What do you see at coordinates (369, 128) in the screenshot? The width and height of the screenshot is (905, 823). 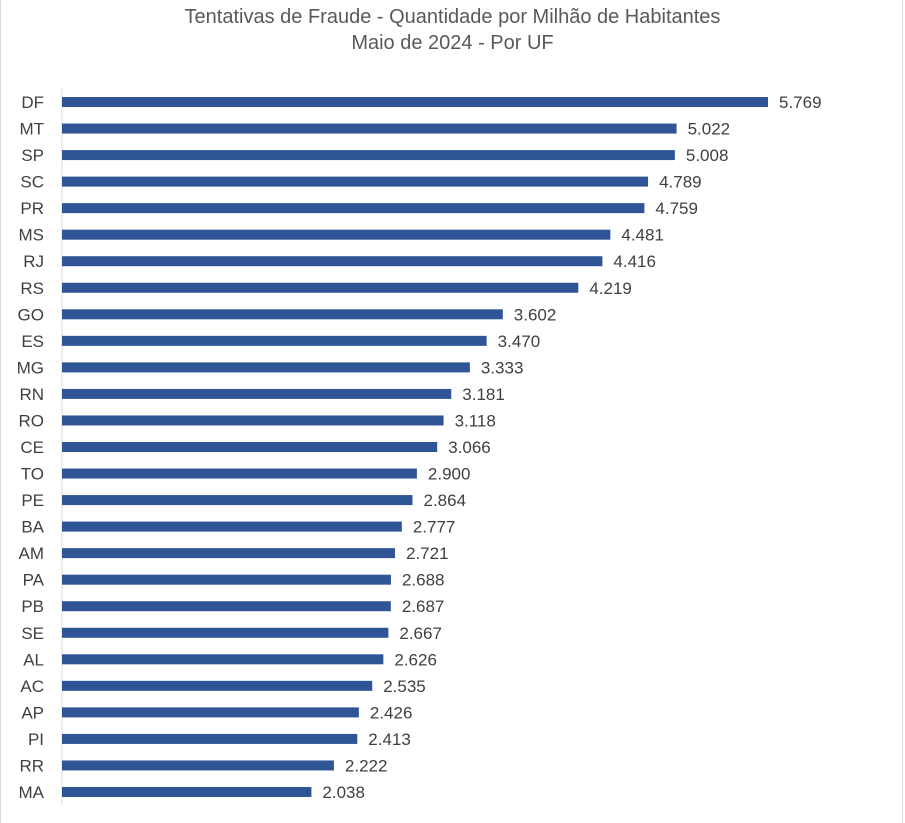 I see `bar-mt` at bounding box center [369, 128].